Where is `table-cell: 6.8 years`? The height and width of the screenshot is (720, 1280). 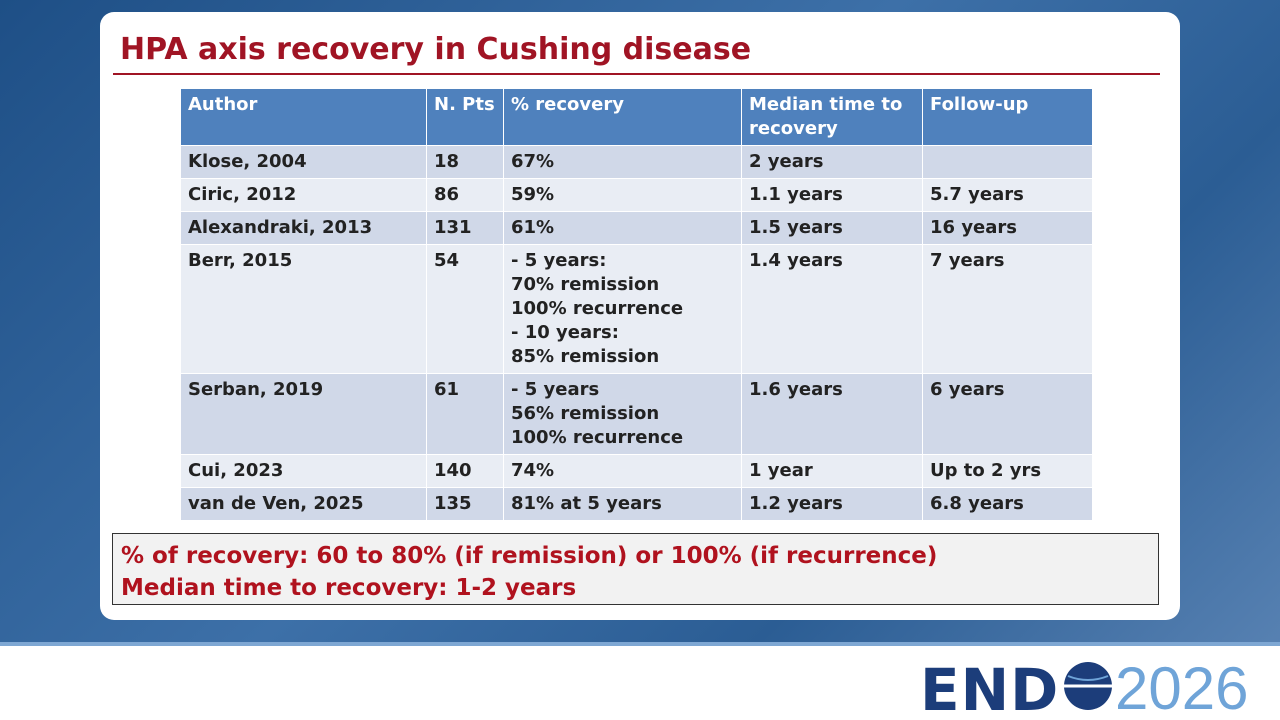
table-cell: 6.8 years is located at coordinates (1007, 504).